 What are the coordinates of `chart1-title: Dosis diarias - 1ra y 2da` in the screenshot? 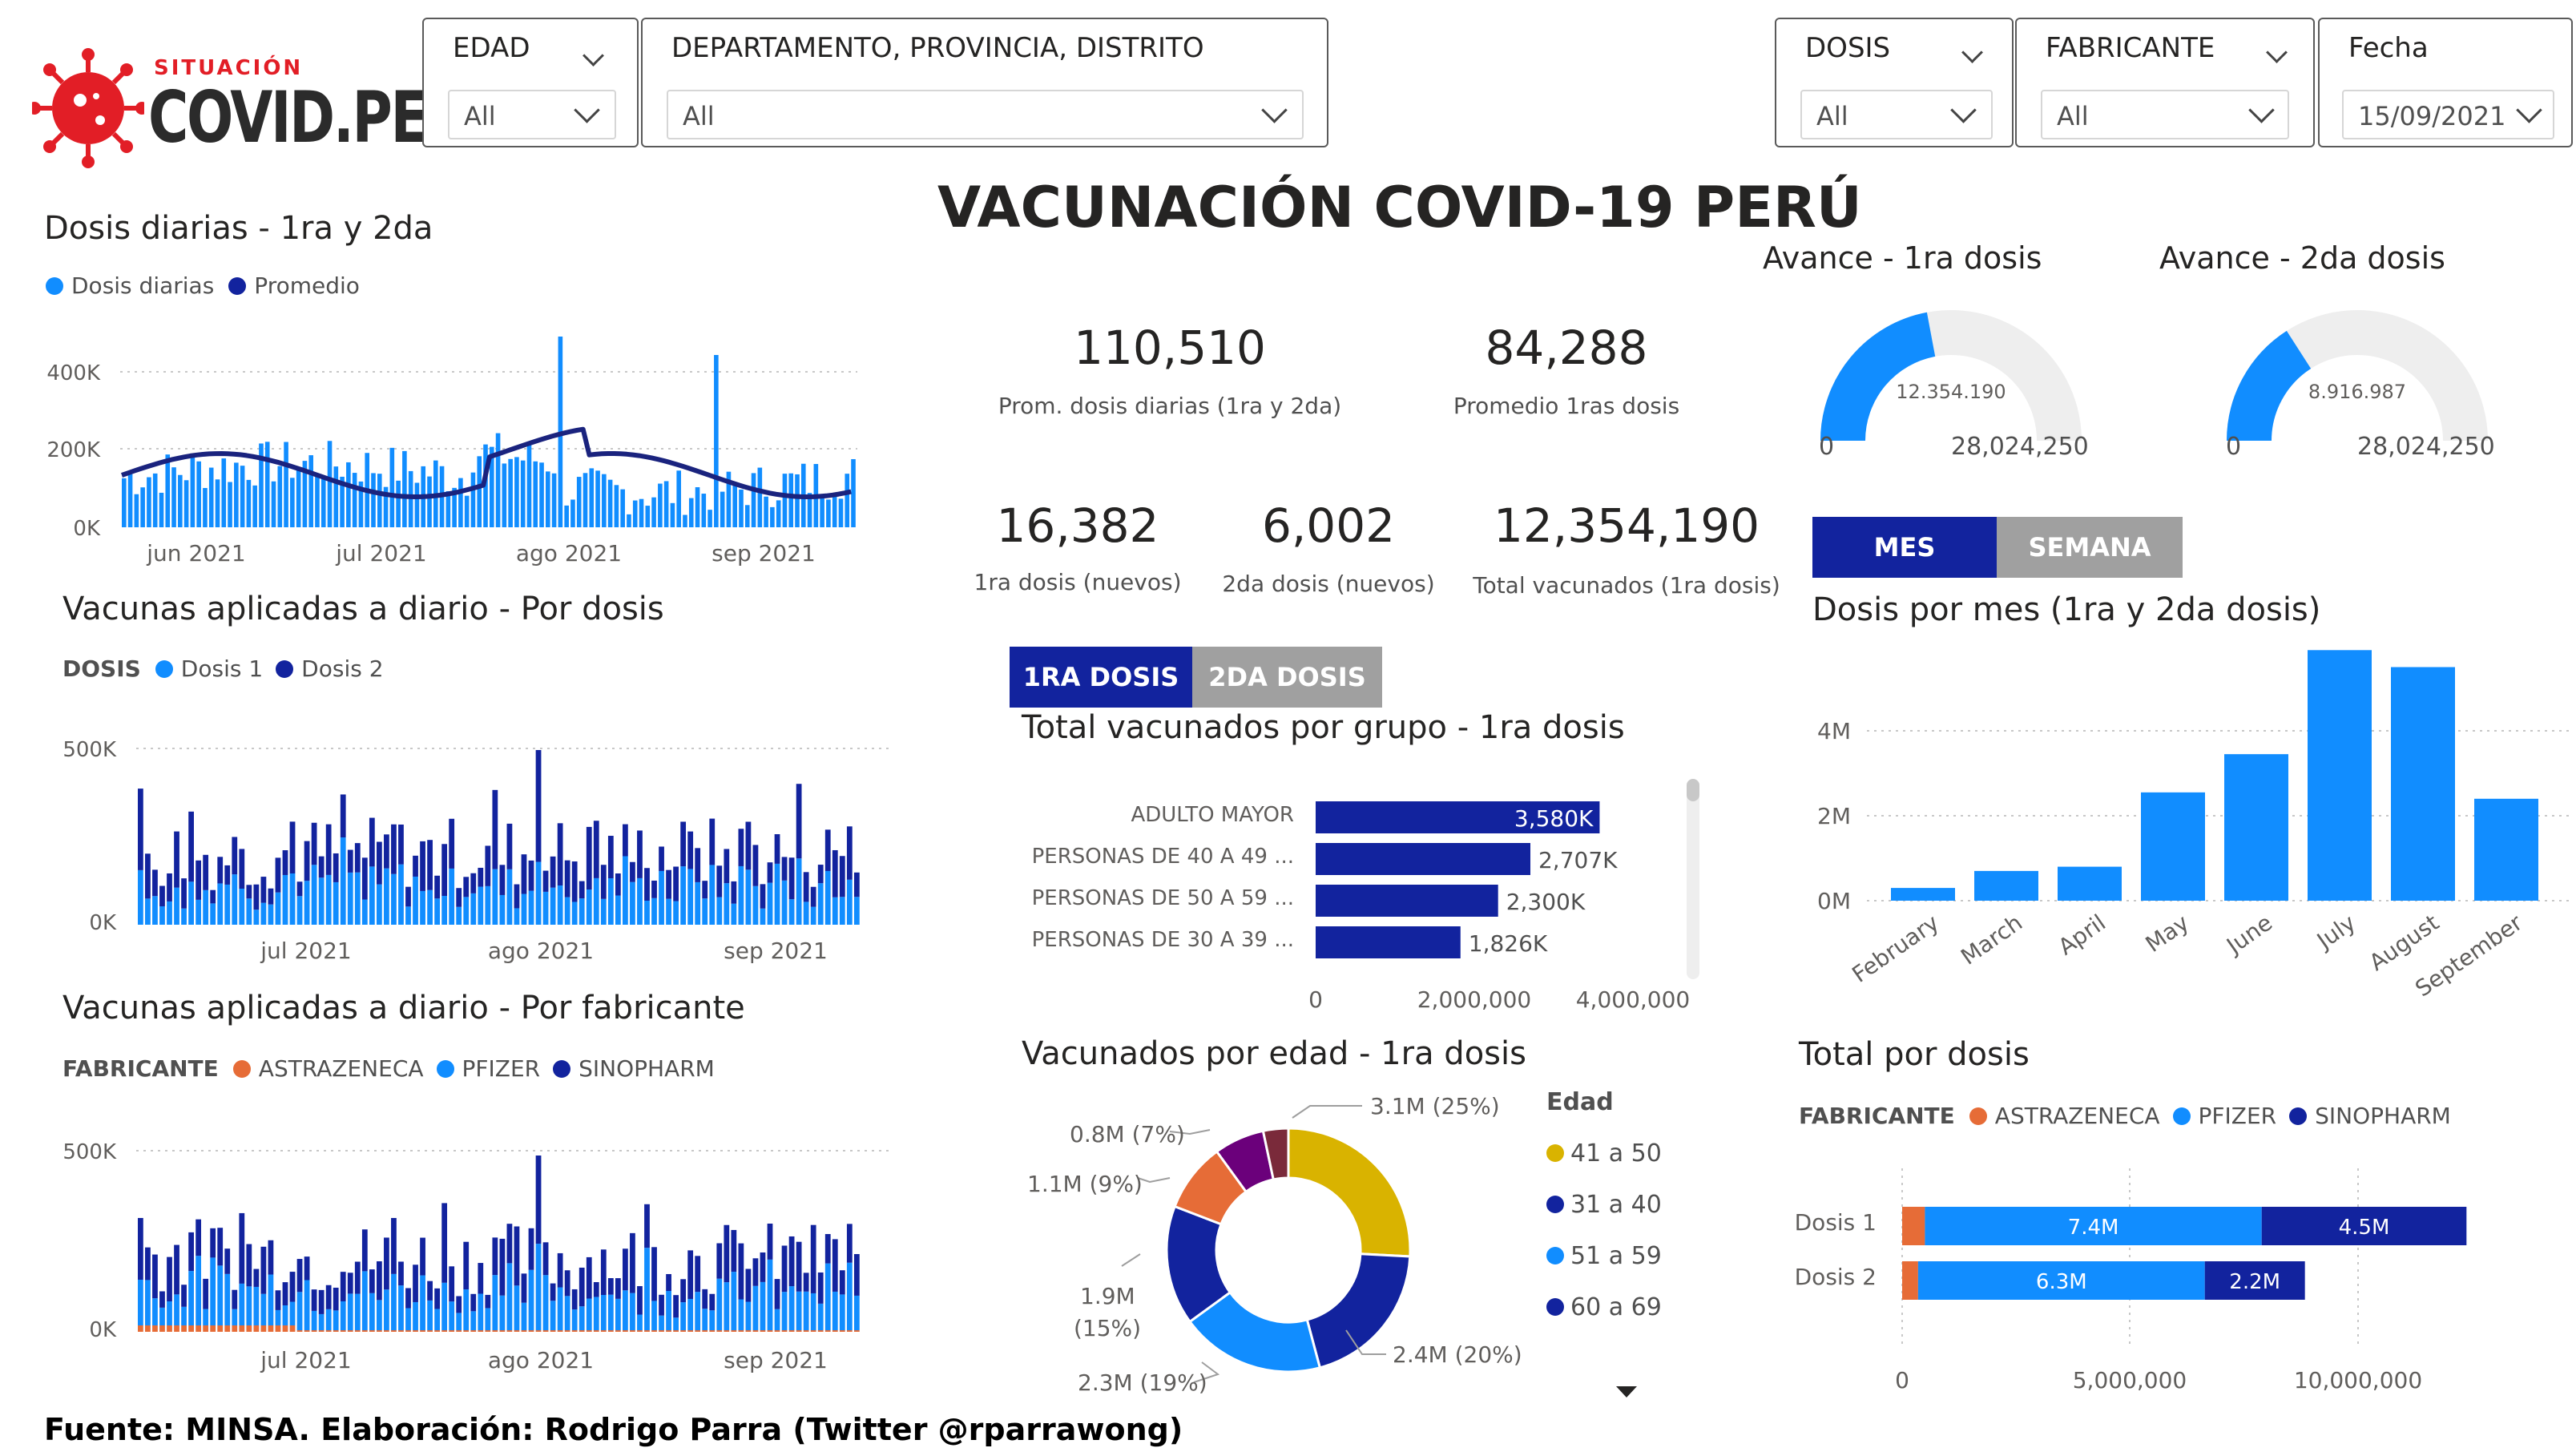 It's located at (238, 228).